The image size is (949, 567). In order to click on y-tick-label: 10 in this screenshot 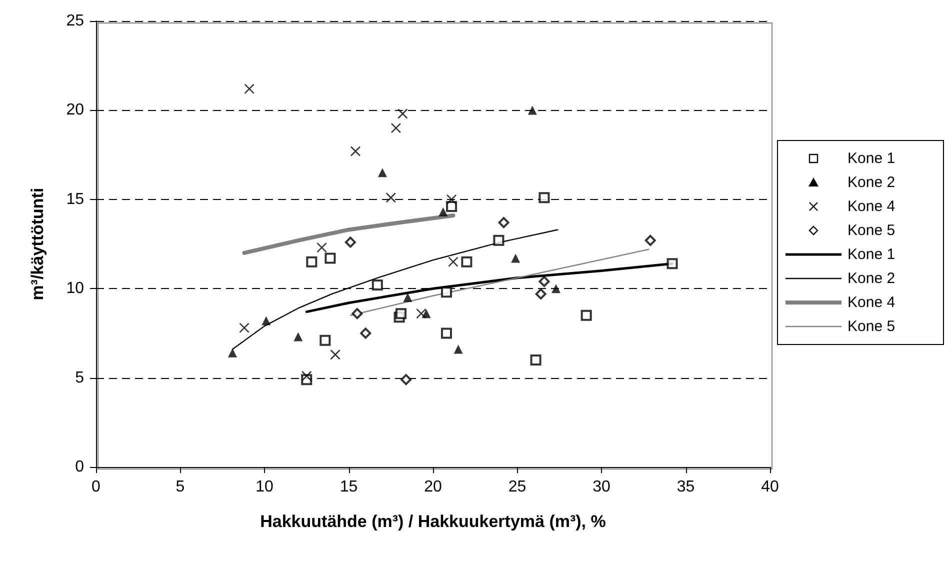, I will do `click(75, 289)`.